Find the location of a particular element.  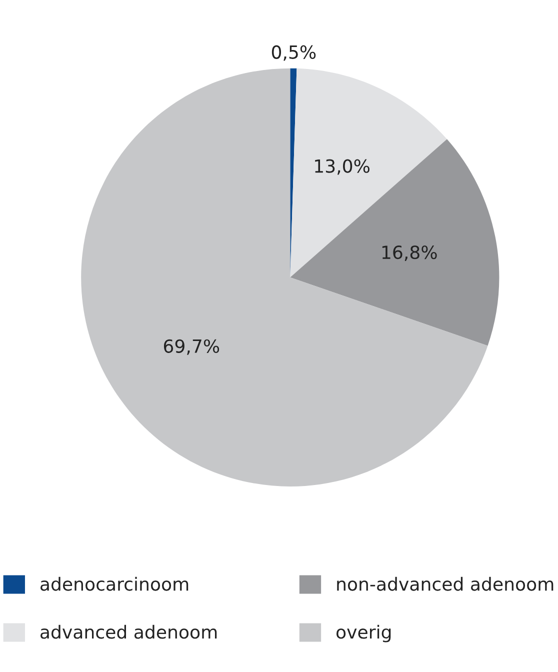

legend-label: non-advanced adenoom is located at coordinates (445, 583).